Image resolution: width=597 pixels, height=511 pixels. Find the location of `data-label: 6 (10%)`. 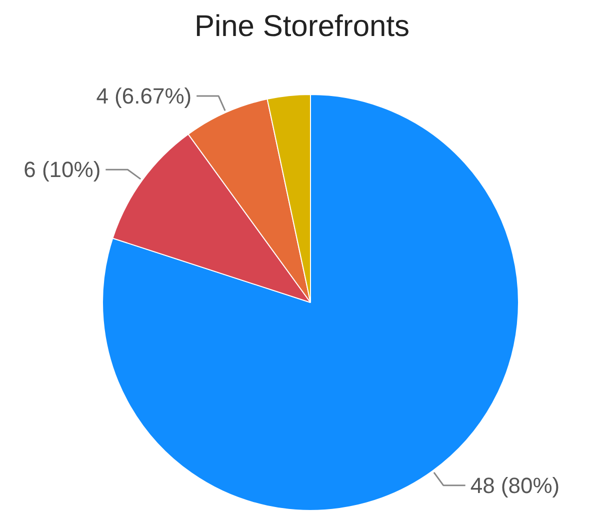

data-label: 6 (10%) is located at coordinates (62, 169).